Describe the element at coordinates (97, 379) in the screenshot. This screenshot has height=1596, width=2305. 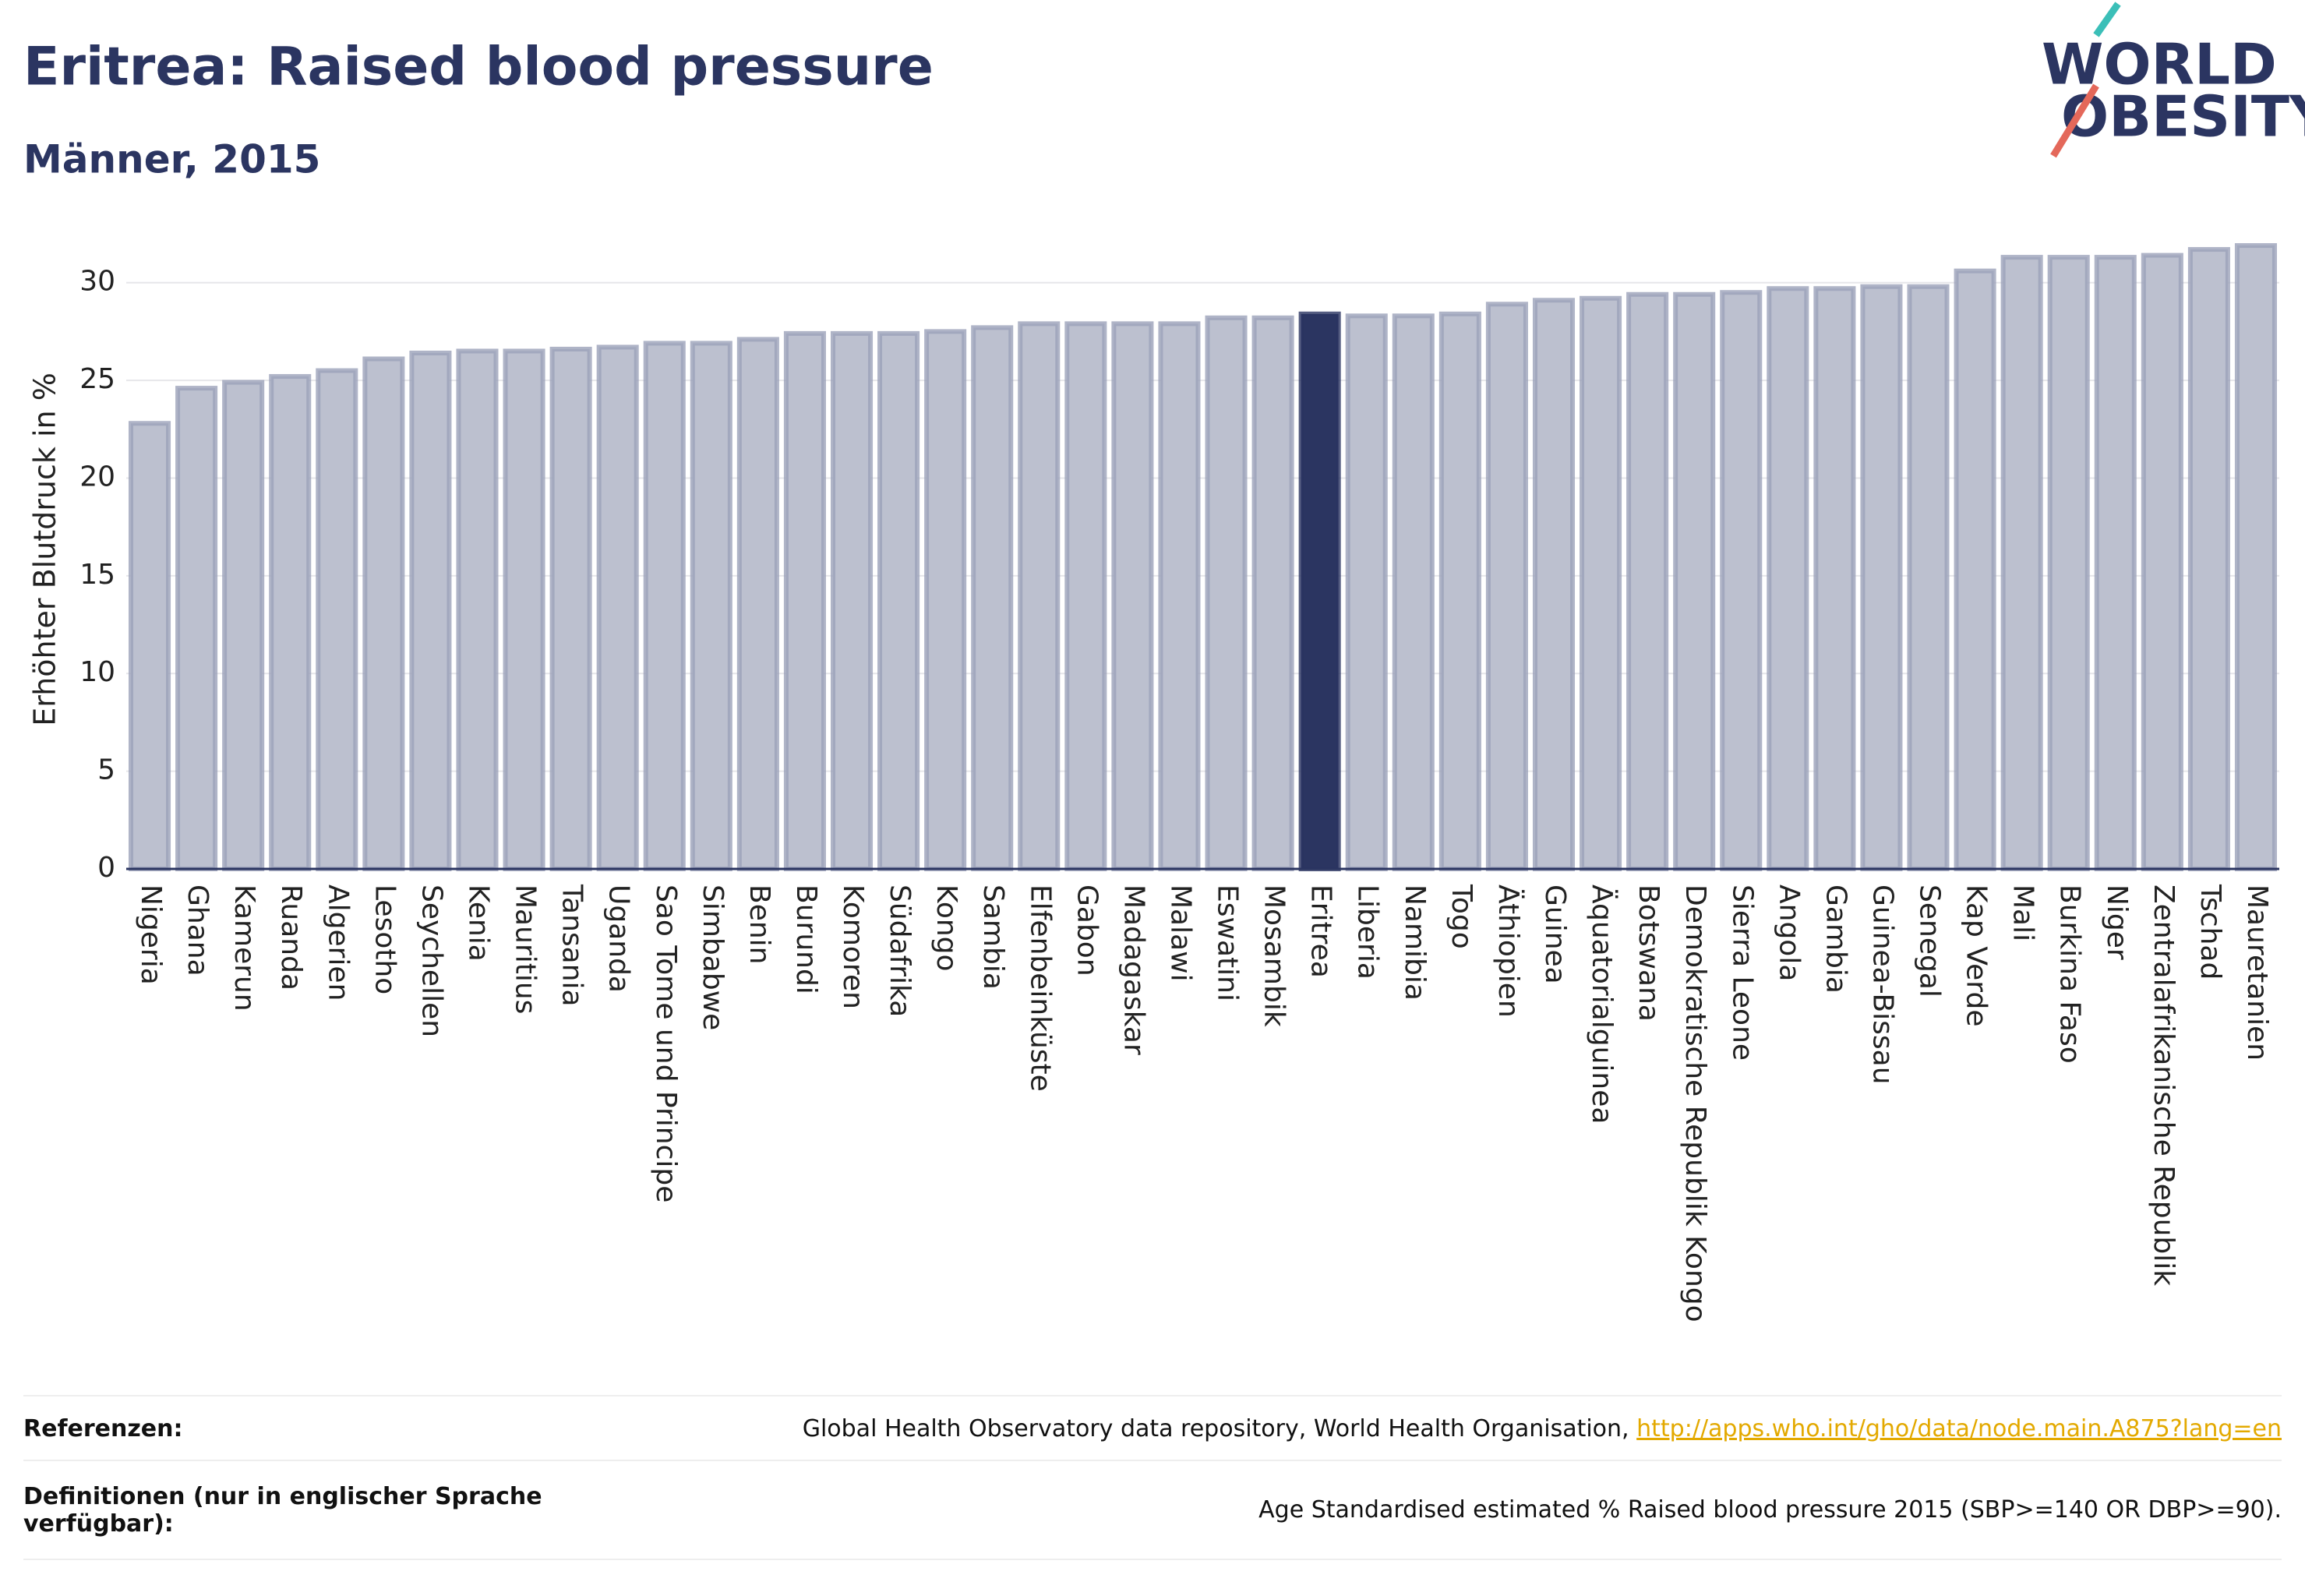
I see `y-tick-label: 25` at that location.